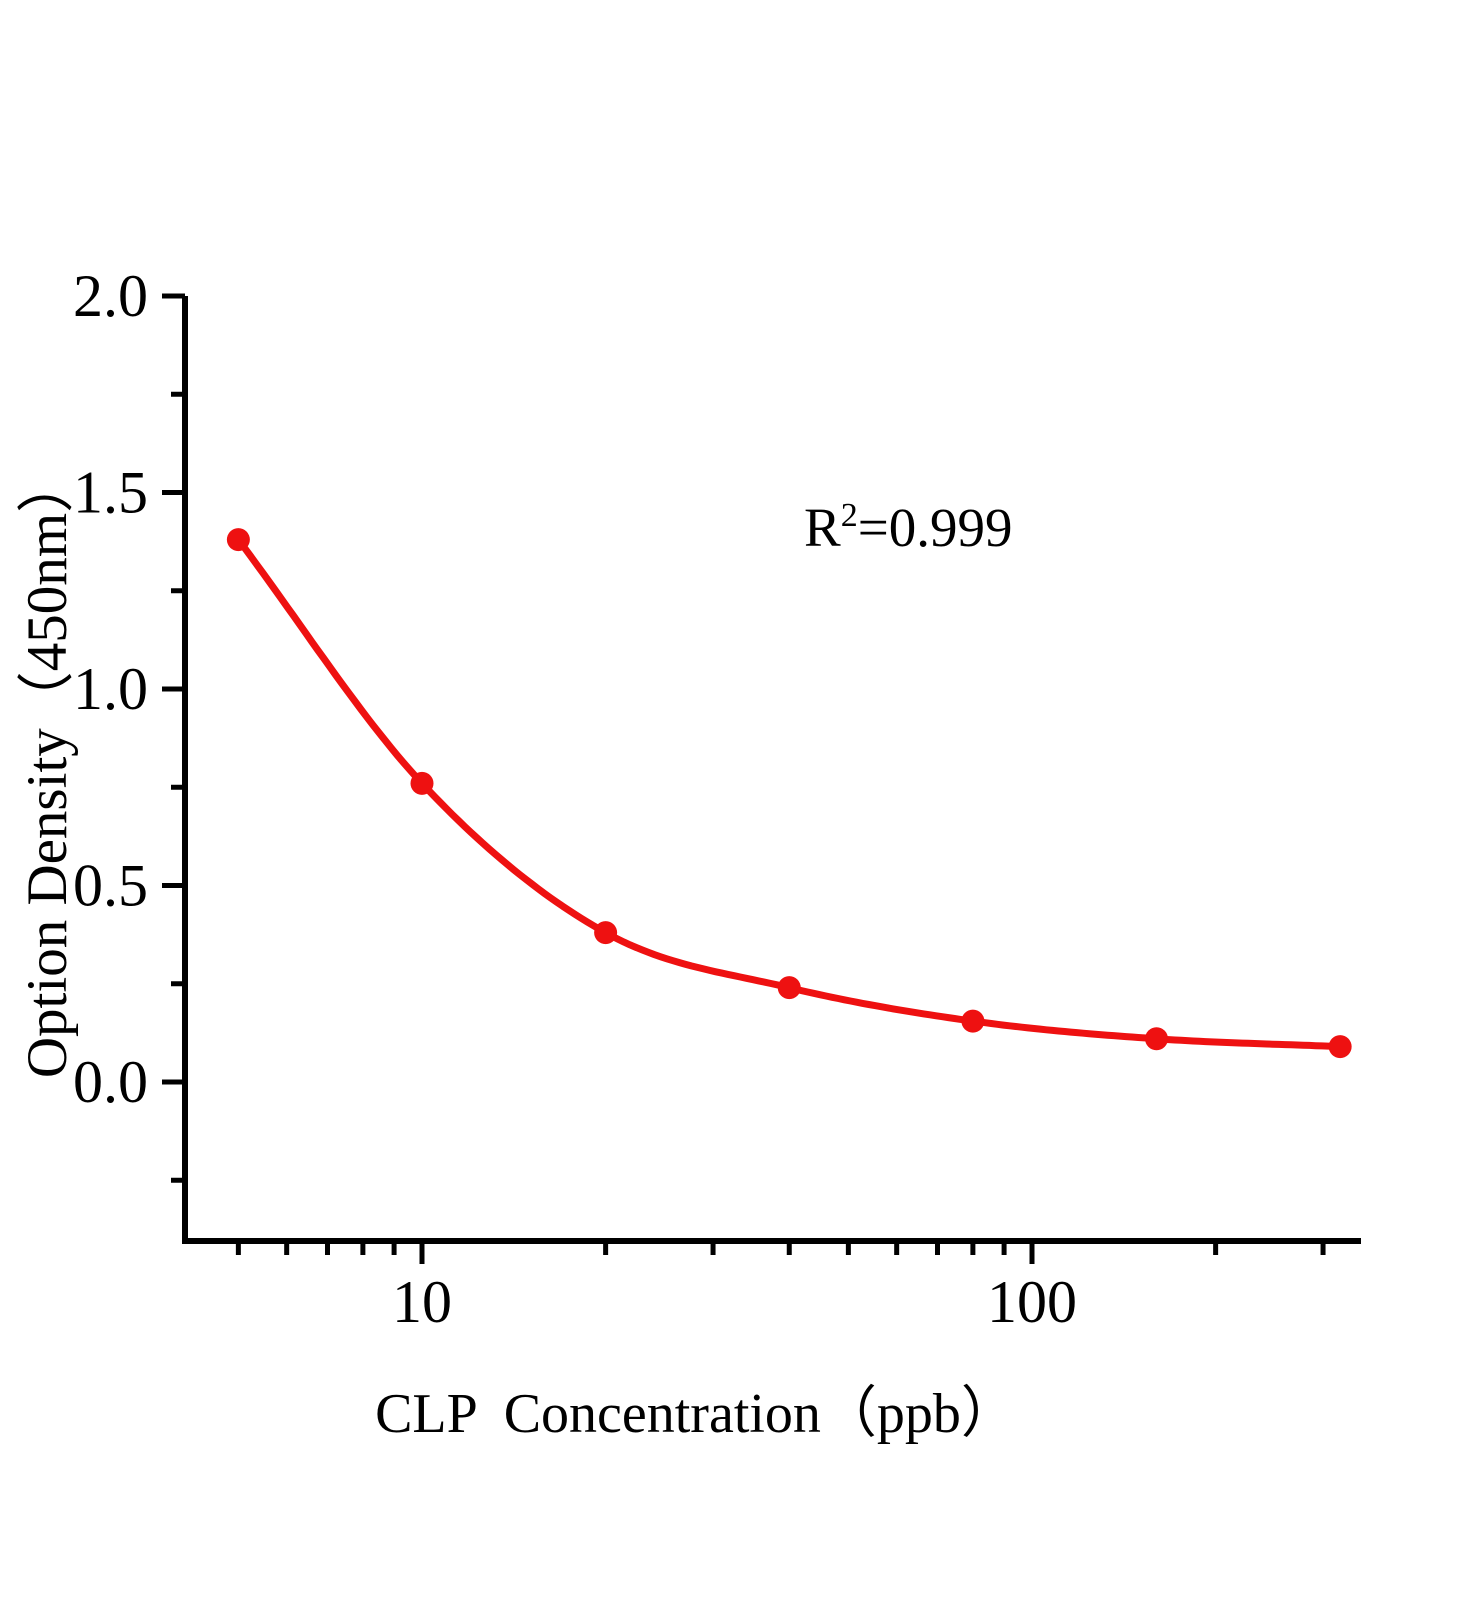  What do you see at coordinates (110, 886) in the screenshot?
I see `y-tick-label: 0.5` at bounding box center [110, 886].